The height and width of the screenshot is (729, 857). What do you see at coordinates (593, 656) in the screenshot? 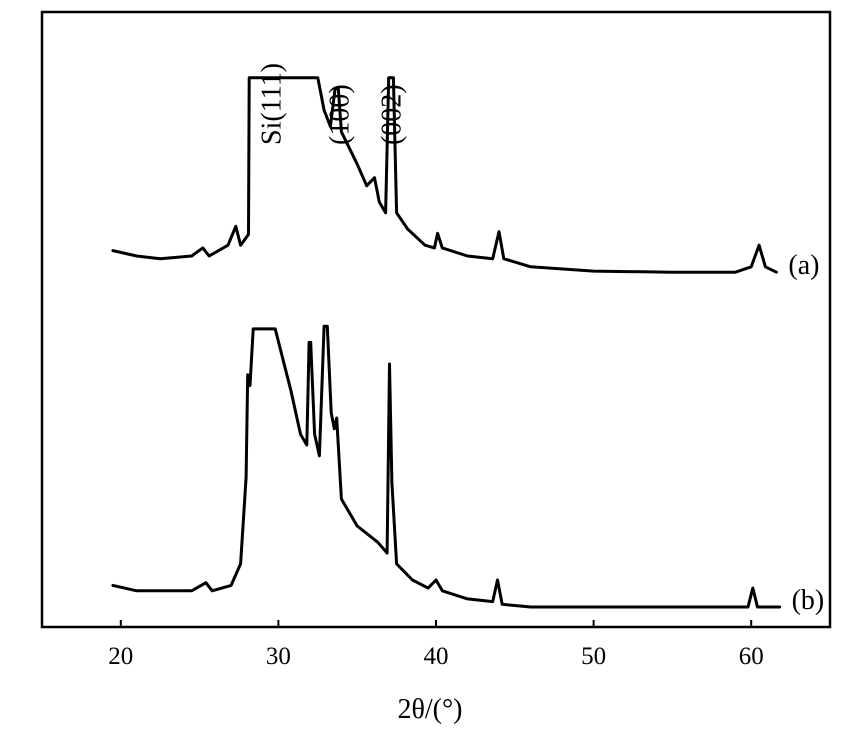
I see `x-tick-label-50: 50` at bounding box center [593, 656].